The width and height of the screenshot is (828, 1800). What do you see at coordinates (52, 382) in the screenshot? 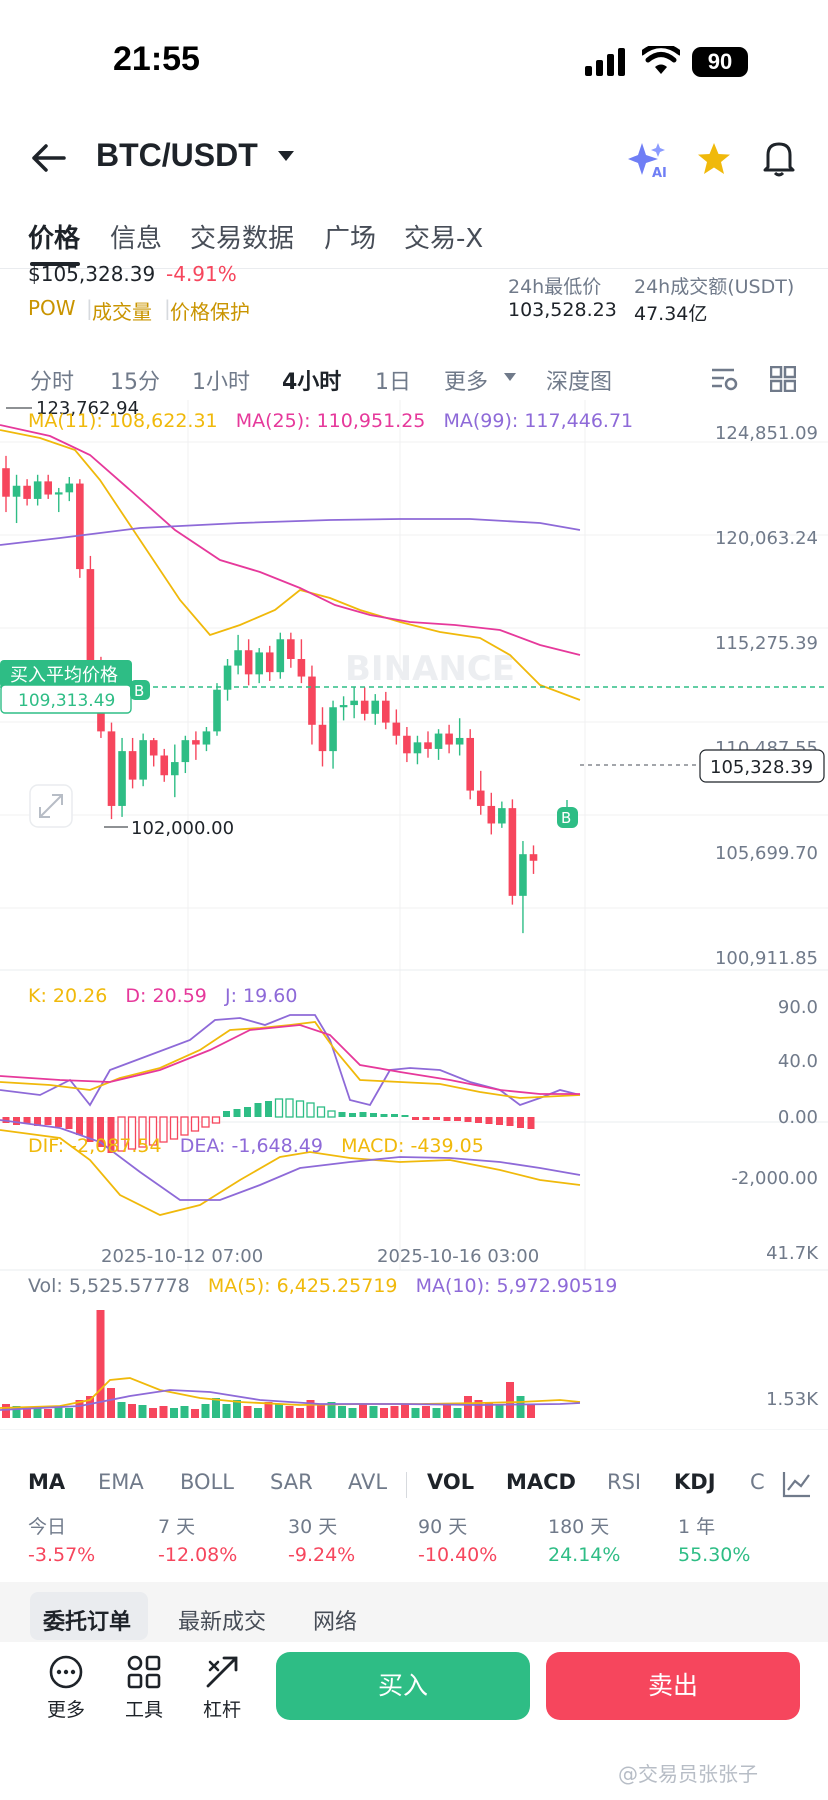
I see `interval-time-share: 分时` at bounding box center [52, 382].